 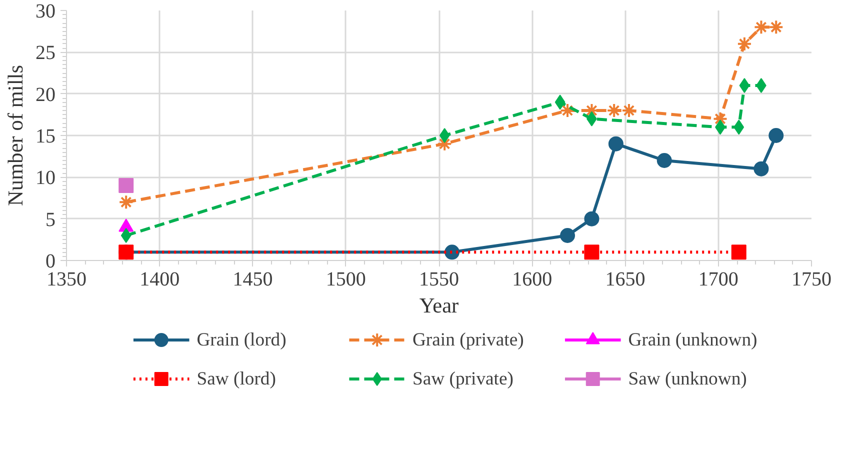 I want to click on x-tick-label: 1700, so click(x=718, y=279).